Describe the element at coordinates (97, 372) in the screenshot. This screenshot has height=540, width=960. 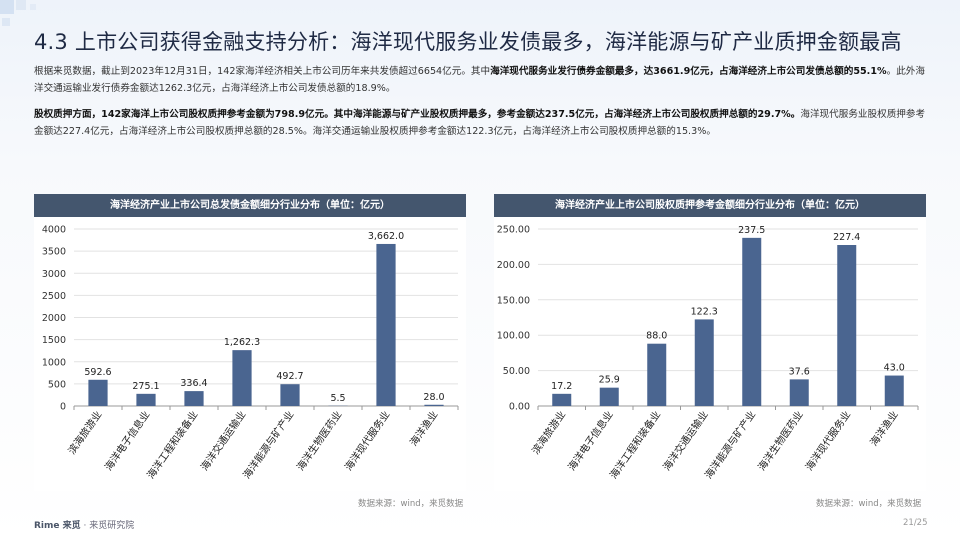
I see `bar-value-label: 592.6` at that location.